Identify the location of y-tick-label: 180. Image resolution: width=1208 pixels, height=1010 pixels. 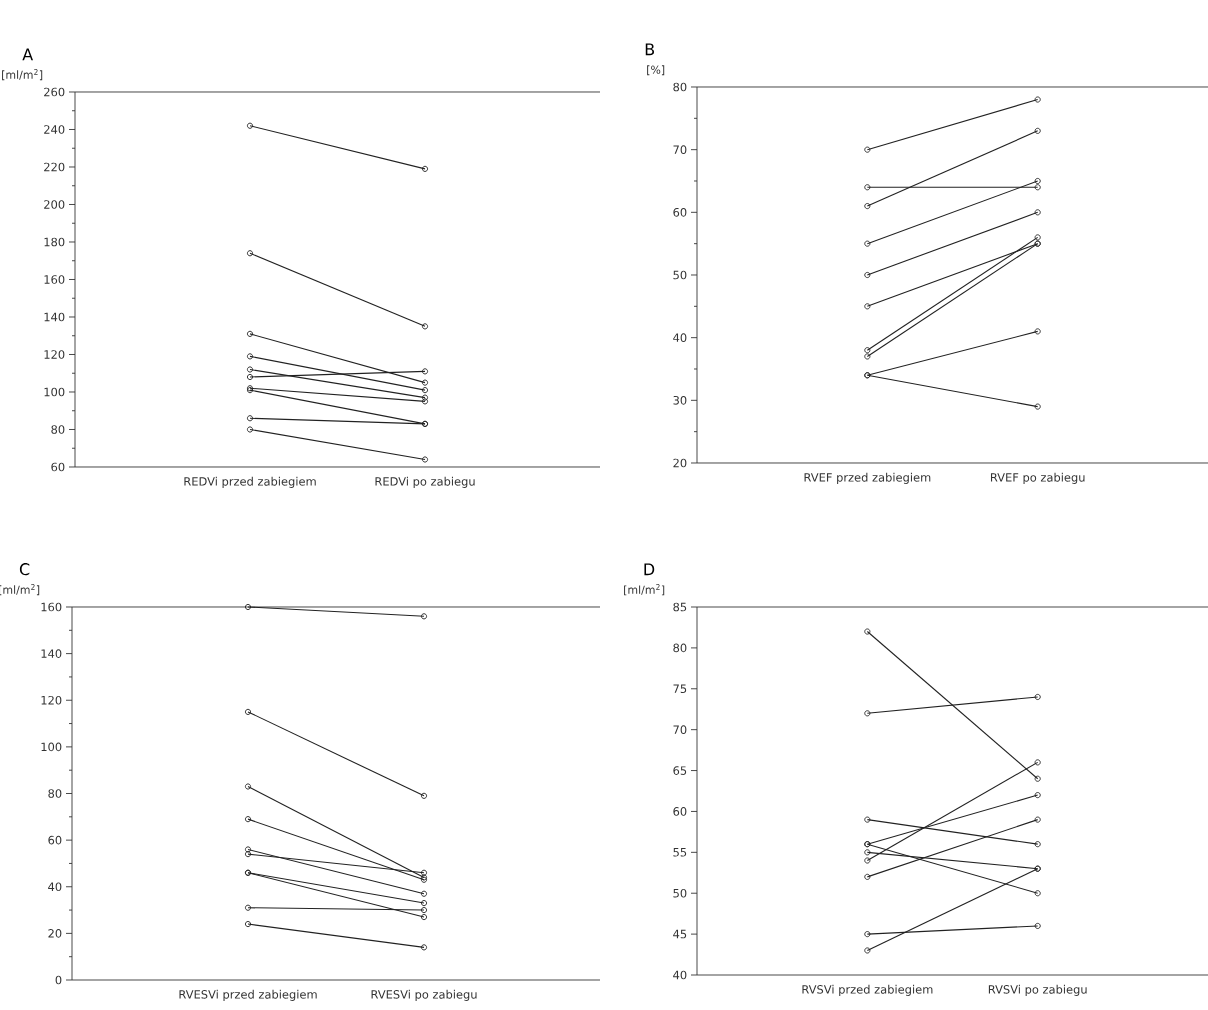
(54, 242).